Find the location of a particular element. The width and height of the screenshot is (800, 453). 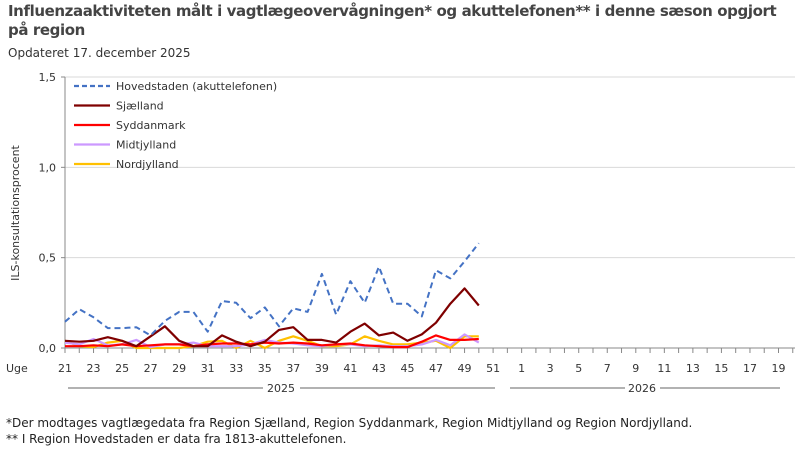

legend-label: Hovedstaden (akuttelefonen) is located at coordinates (196, 86).